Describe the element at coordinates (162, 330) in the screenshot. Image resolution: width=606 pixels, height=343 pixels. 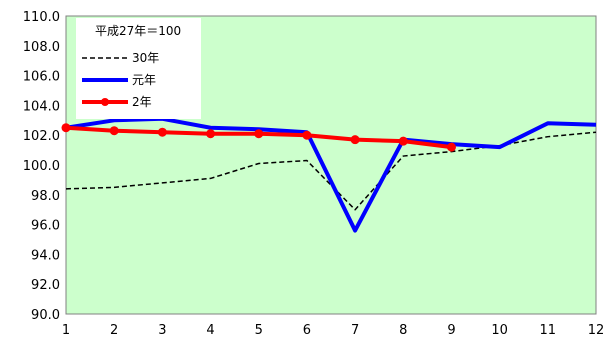
I see `x-tick-label: 3` at that location.